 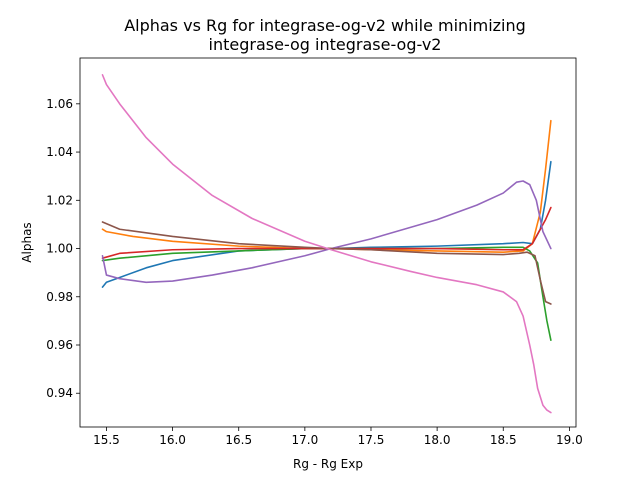 I want to click on y-axis-label: Alphas, so click(x=27, y=242).